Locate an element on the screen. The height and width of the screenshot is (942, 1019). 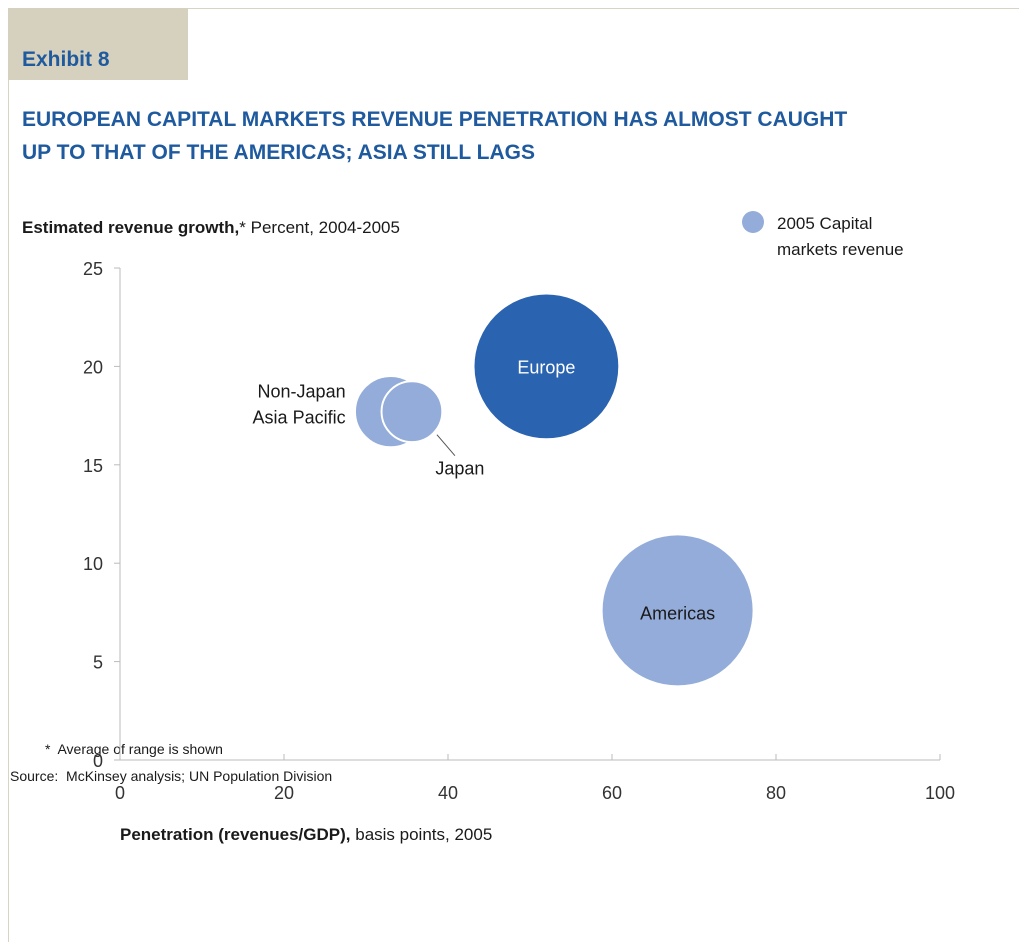
bubble-label: Europe is located at coordinates (546, 367).